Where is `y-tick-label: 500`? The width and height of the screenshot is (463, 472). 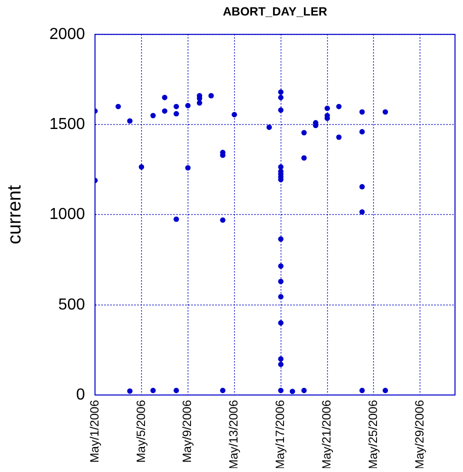
y-tick-label: 500 is located at coordinates (72, 305).